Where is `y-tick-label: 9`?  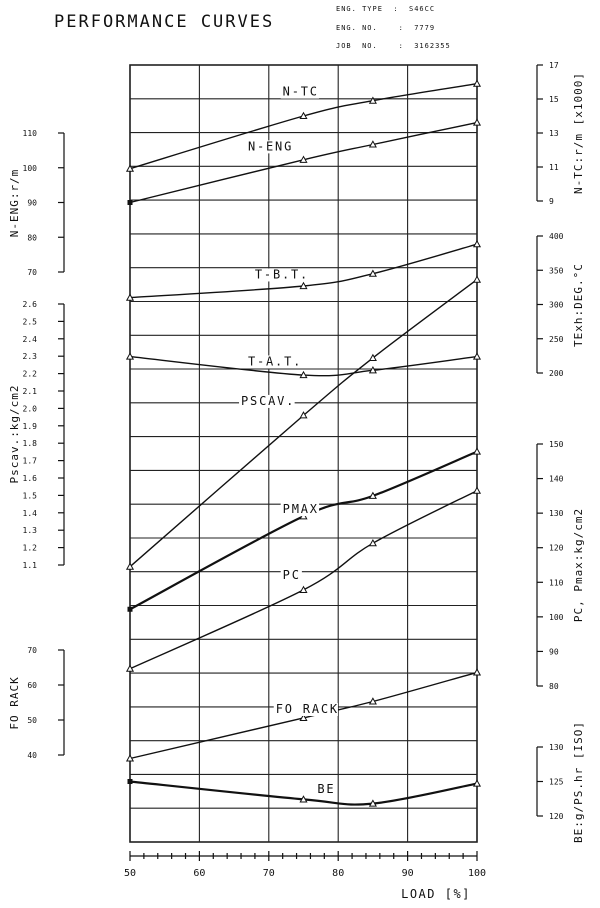 y-tick-label: 9 is located at coordinates (551, 201).